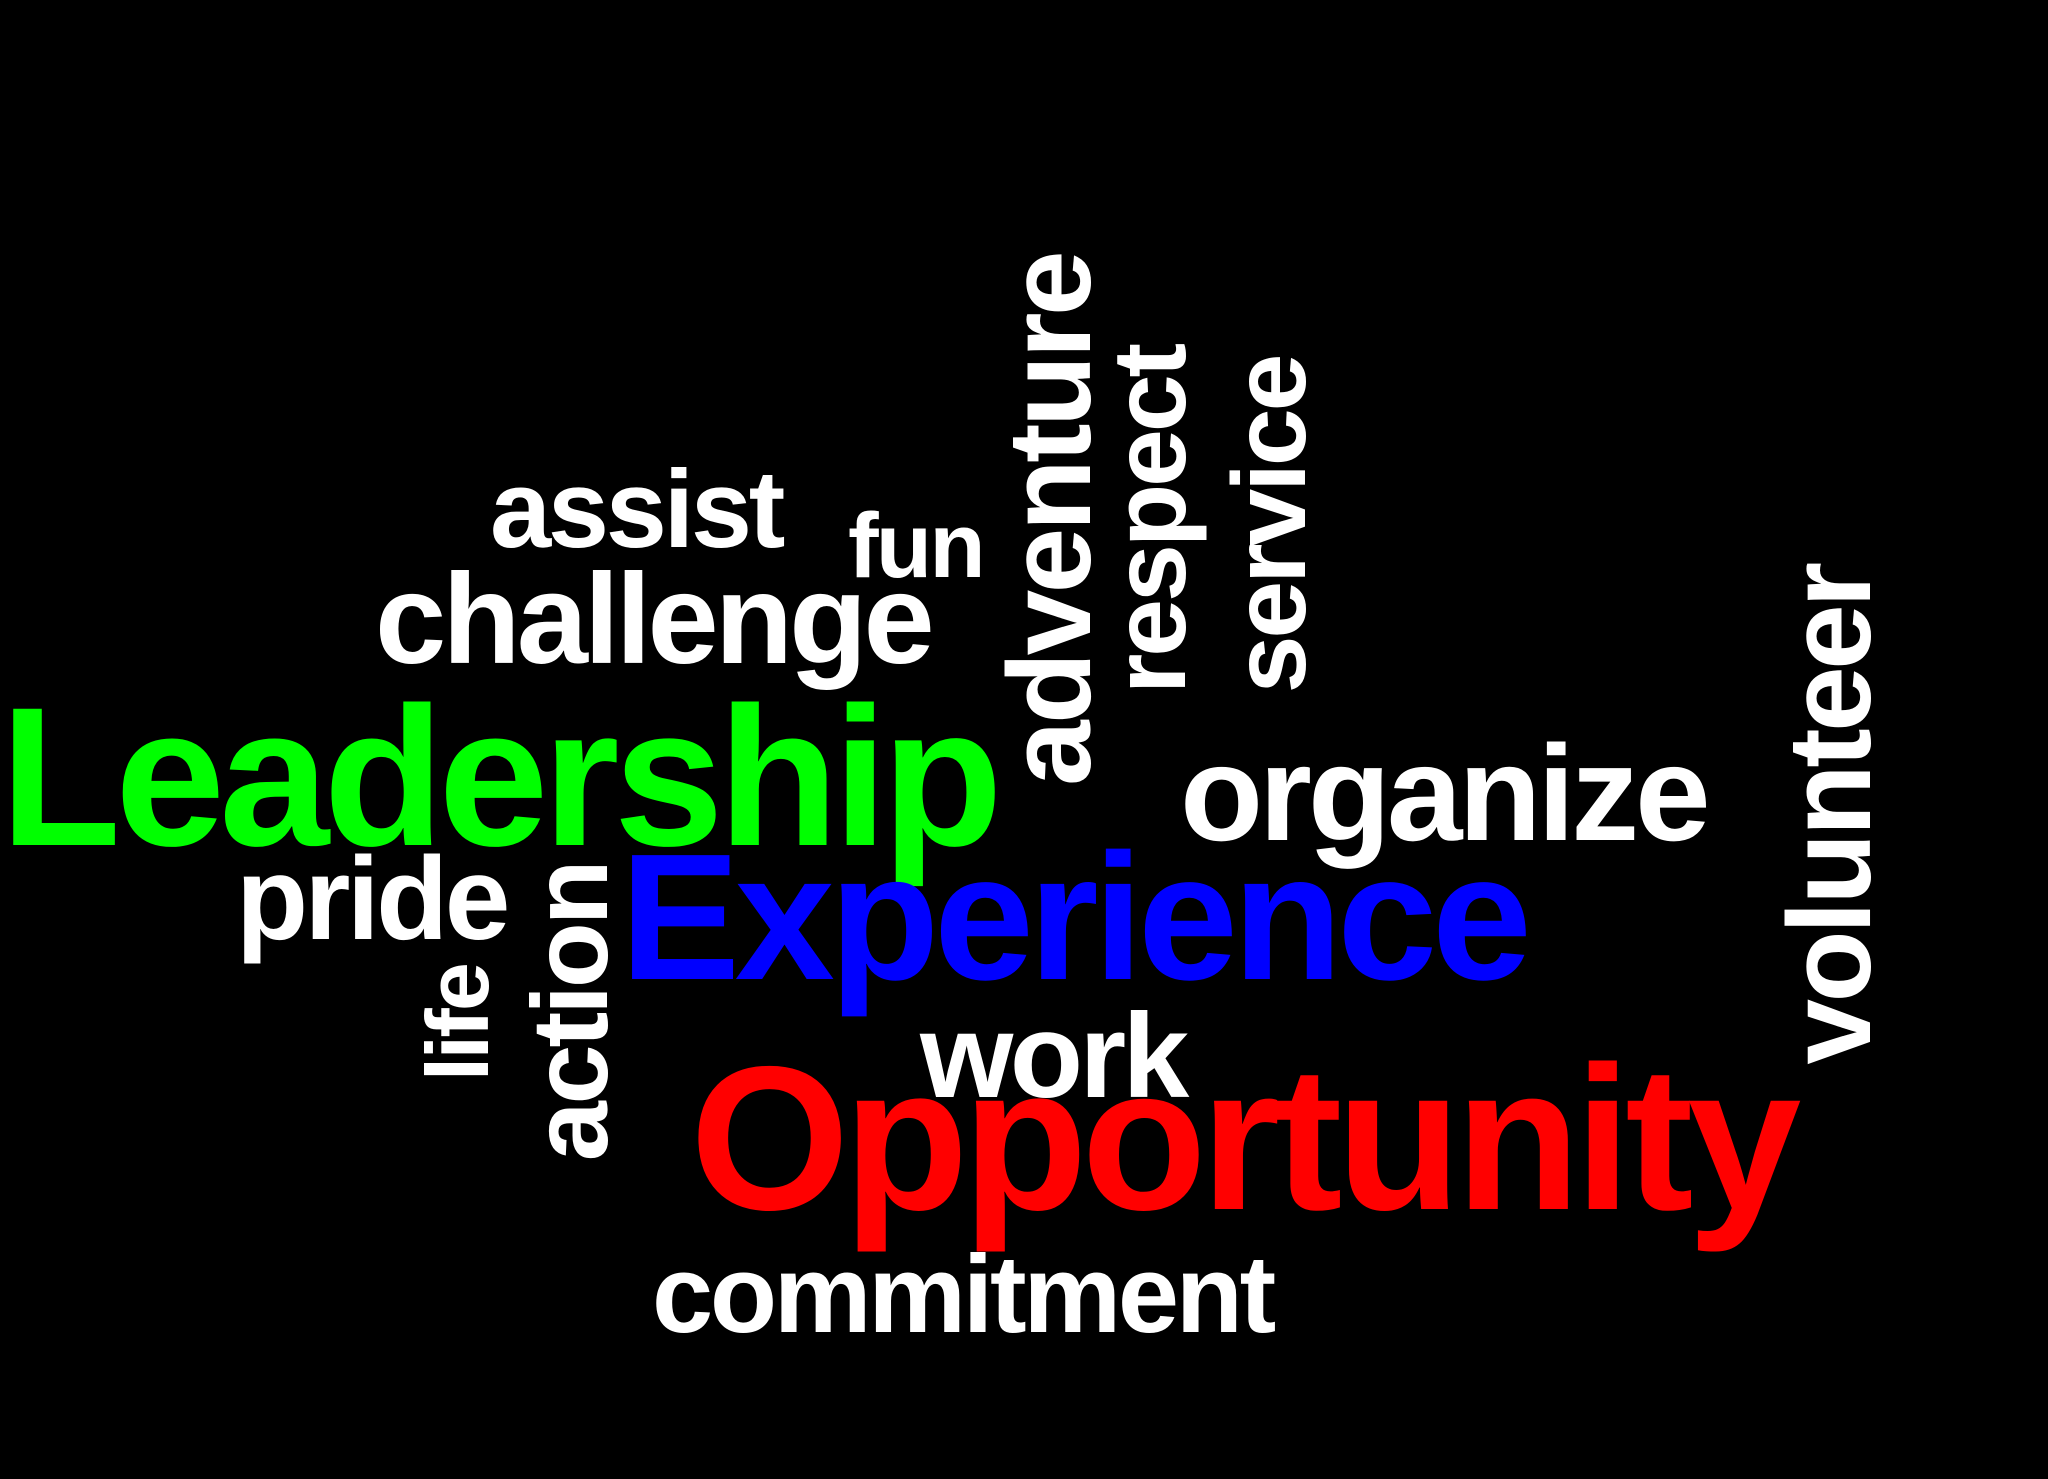  Describe the element at coordinates (1830, 815) in the screenshot. I see `word-volunteer: volunteer` at that location.